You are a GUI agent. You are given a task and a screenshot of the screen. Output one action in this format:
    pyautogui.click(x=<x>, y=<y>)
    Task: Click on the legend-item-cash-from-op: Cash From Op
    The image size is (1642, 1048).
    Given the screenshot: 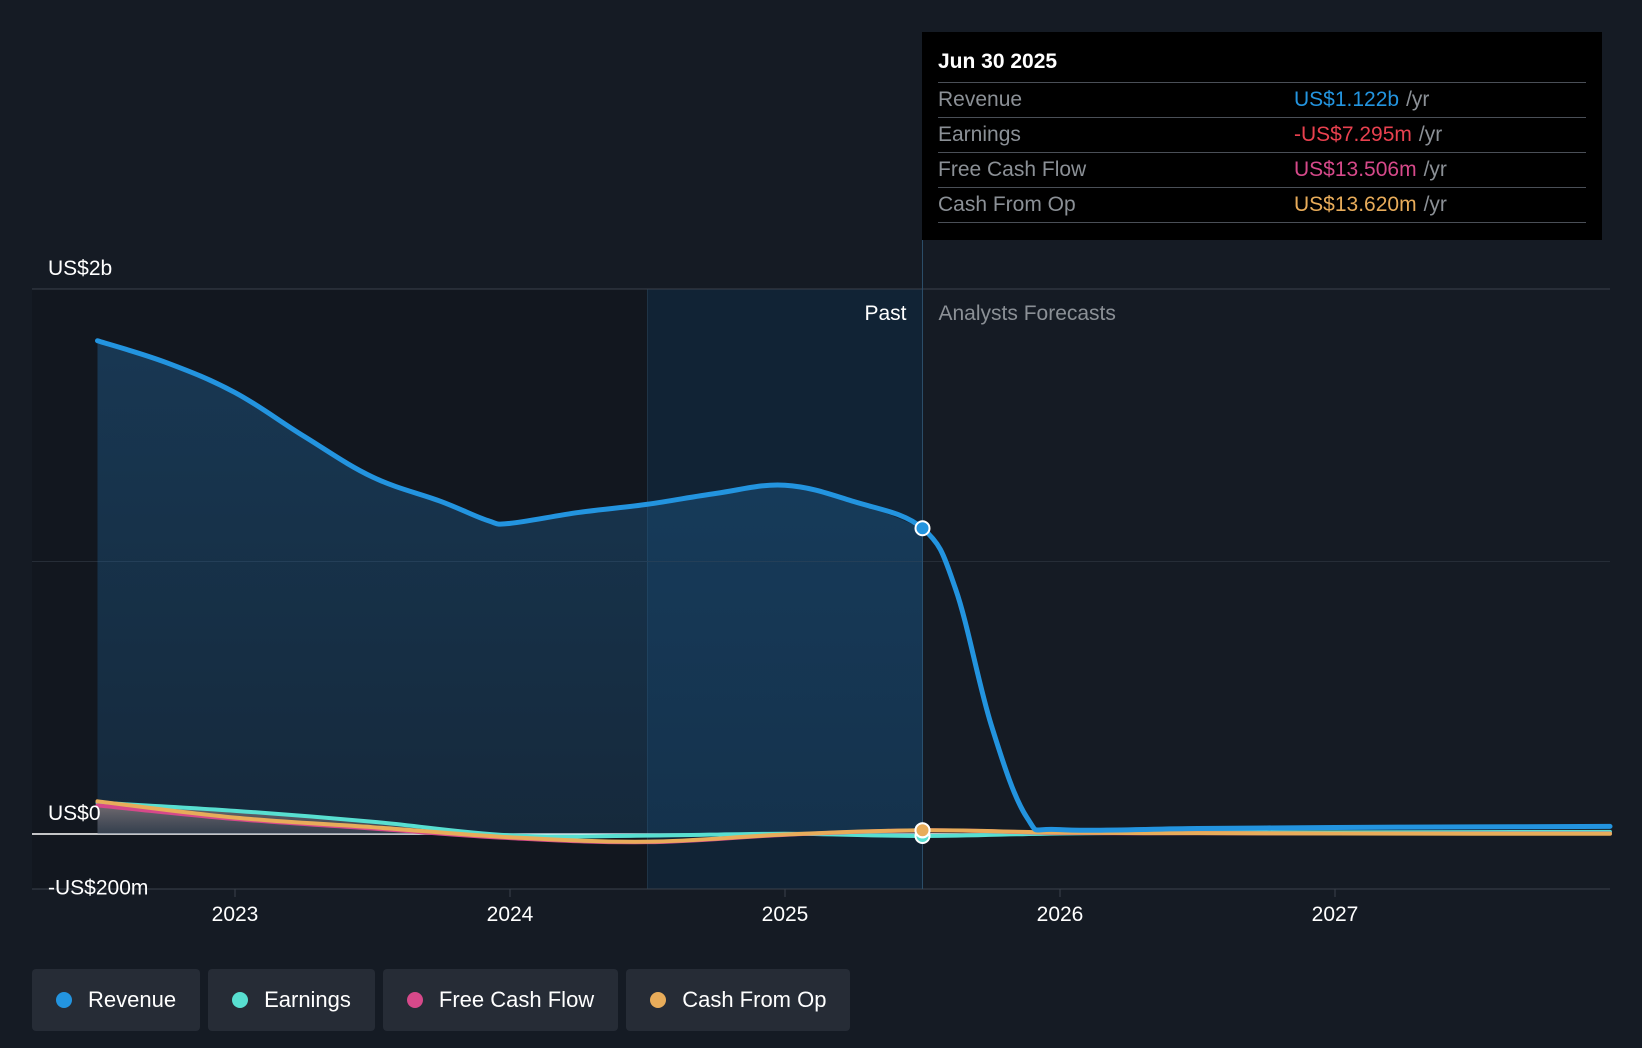 What is the action you would take?
    pyautogui.click(x=738, y=1000)
    